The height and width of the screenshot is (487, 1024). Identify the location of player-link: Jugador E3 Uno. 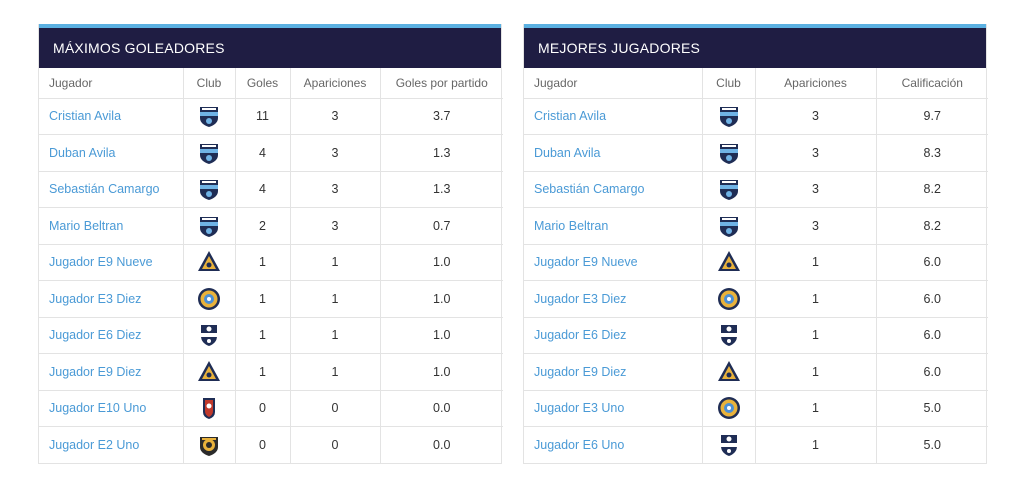
(613, 408).